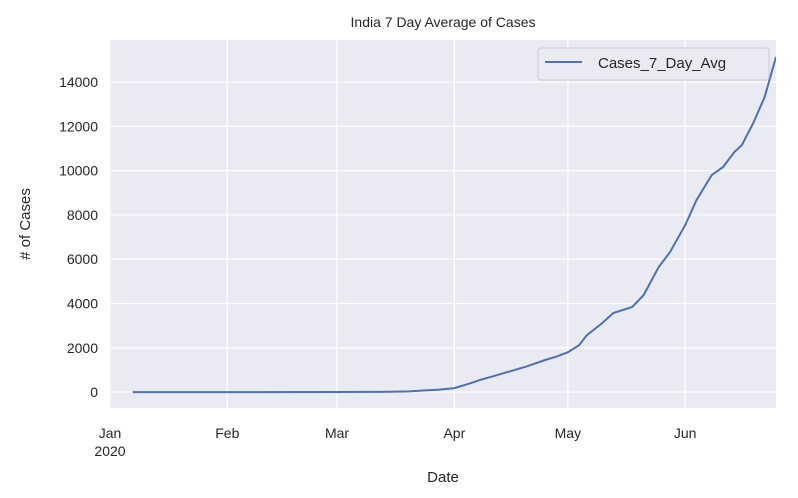 This screenshot has height=498, width=798. What do you see at coordinates (78, 82) in the screenshot?
I see `y-tick-label: 14000` at bounding box center [78, 82].